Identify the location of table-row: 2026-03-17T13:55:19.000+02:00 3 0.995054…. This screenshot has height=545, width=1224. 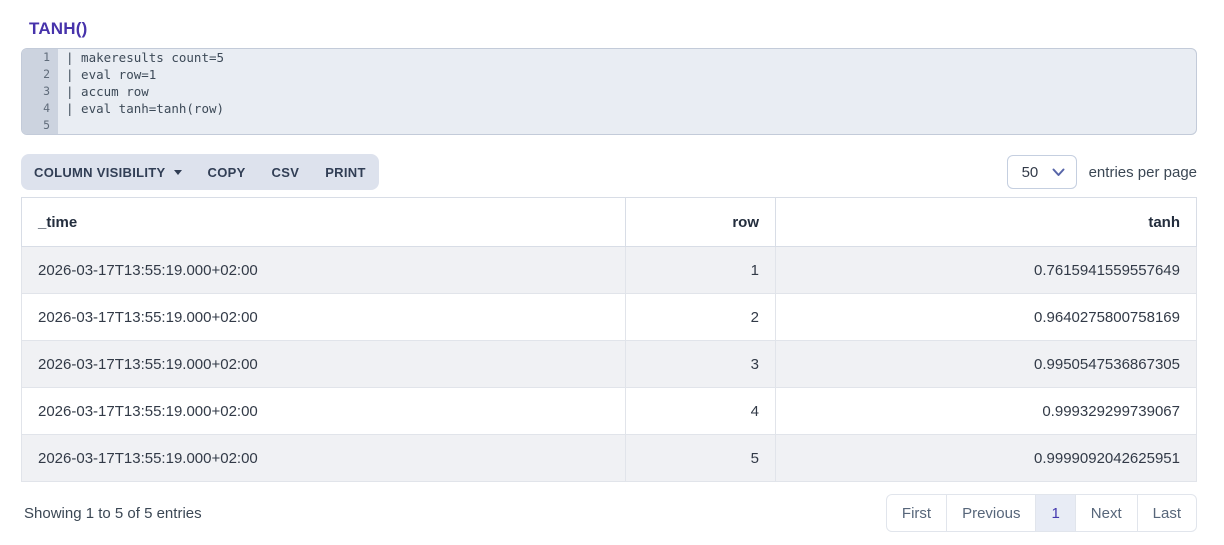
(609, 364).